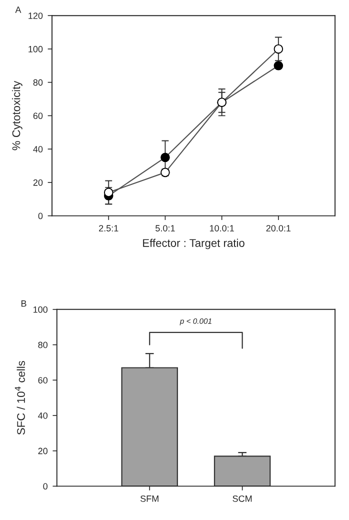 The image size is (349, 520). What do you see at coordinates (242, 498) in the screenshot?
I see `x-tick-label: SCM` at bounding box center [242, 498].